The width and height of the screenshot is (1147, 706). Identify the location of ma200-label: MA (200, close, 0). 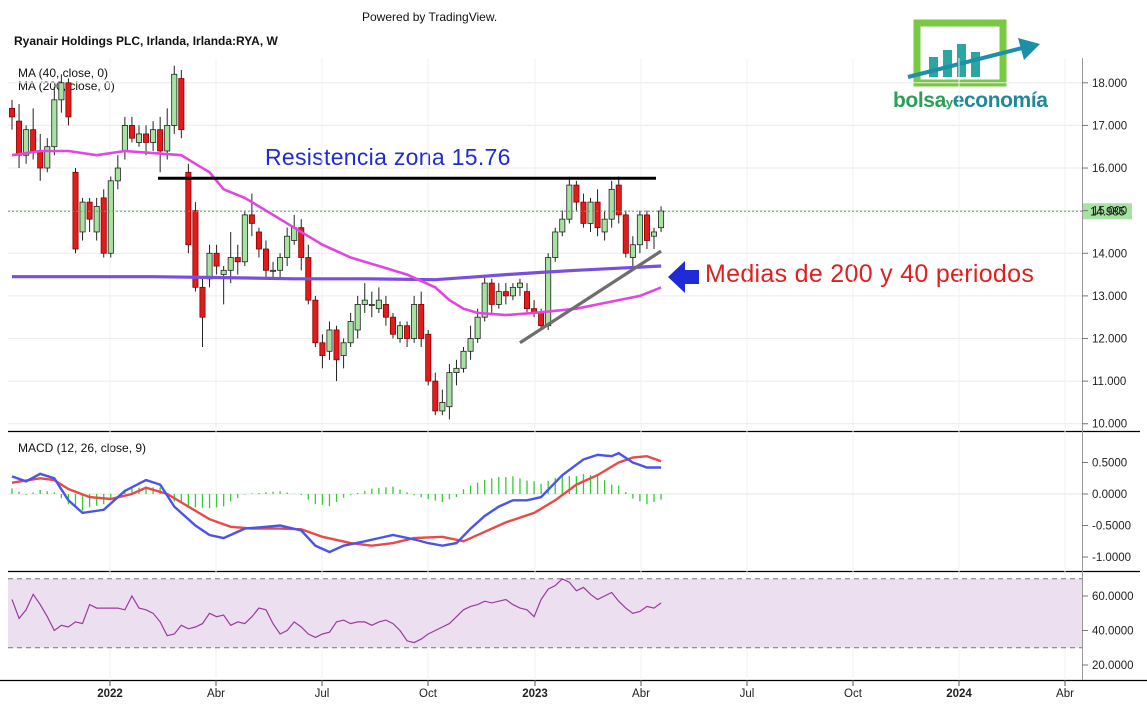
(66, 86).